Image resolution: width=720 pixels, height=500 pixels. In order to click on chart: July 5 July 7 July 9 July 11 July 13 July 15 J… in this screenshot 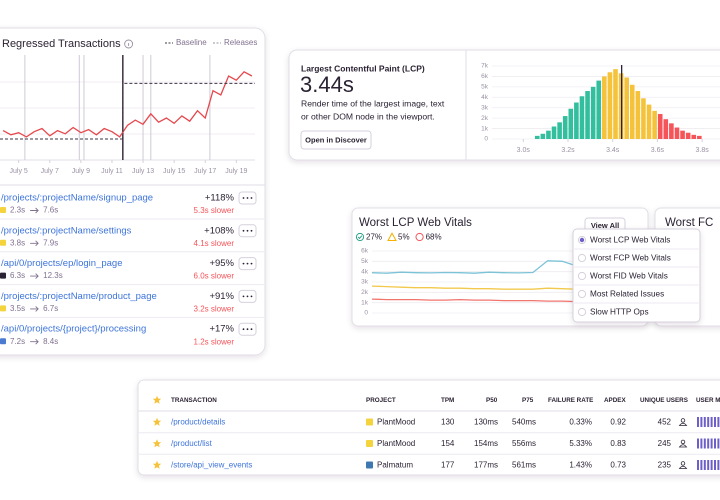, I will do `click(127, 115)`.